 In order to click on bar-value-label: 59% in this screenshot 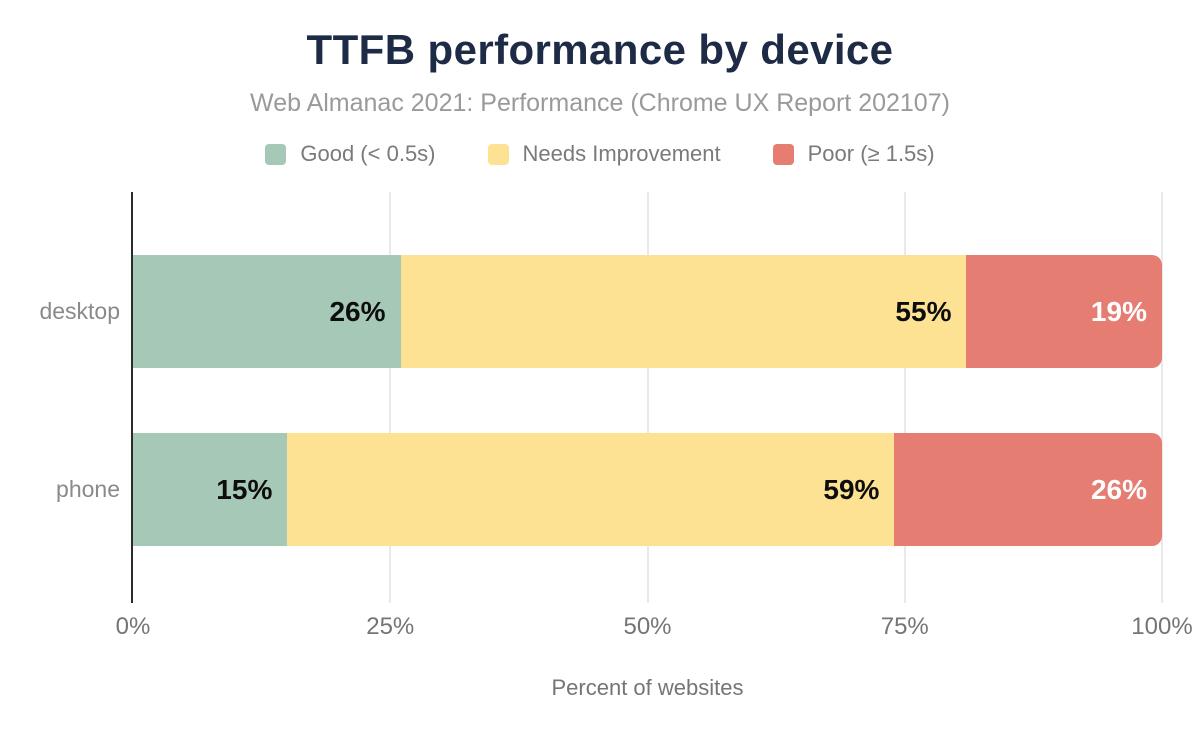, I will do `click(851, 489)`.